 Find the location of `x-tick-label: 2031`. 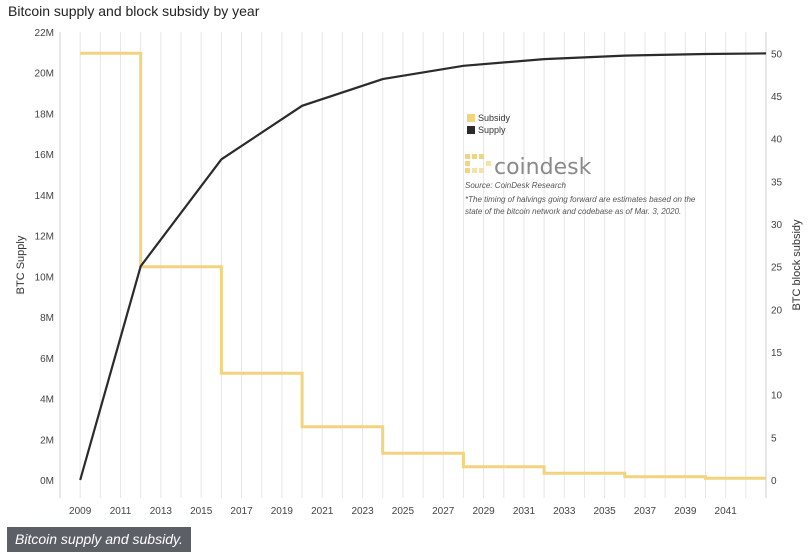

x-tick-label: 2031 is located at coordinates (524, 511).